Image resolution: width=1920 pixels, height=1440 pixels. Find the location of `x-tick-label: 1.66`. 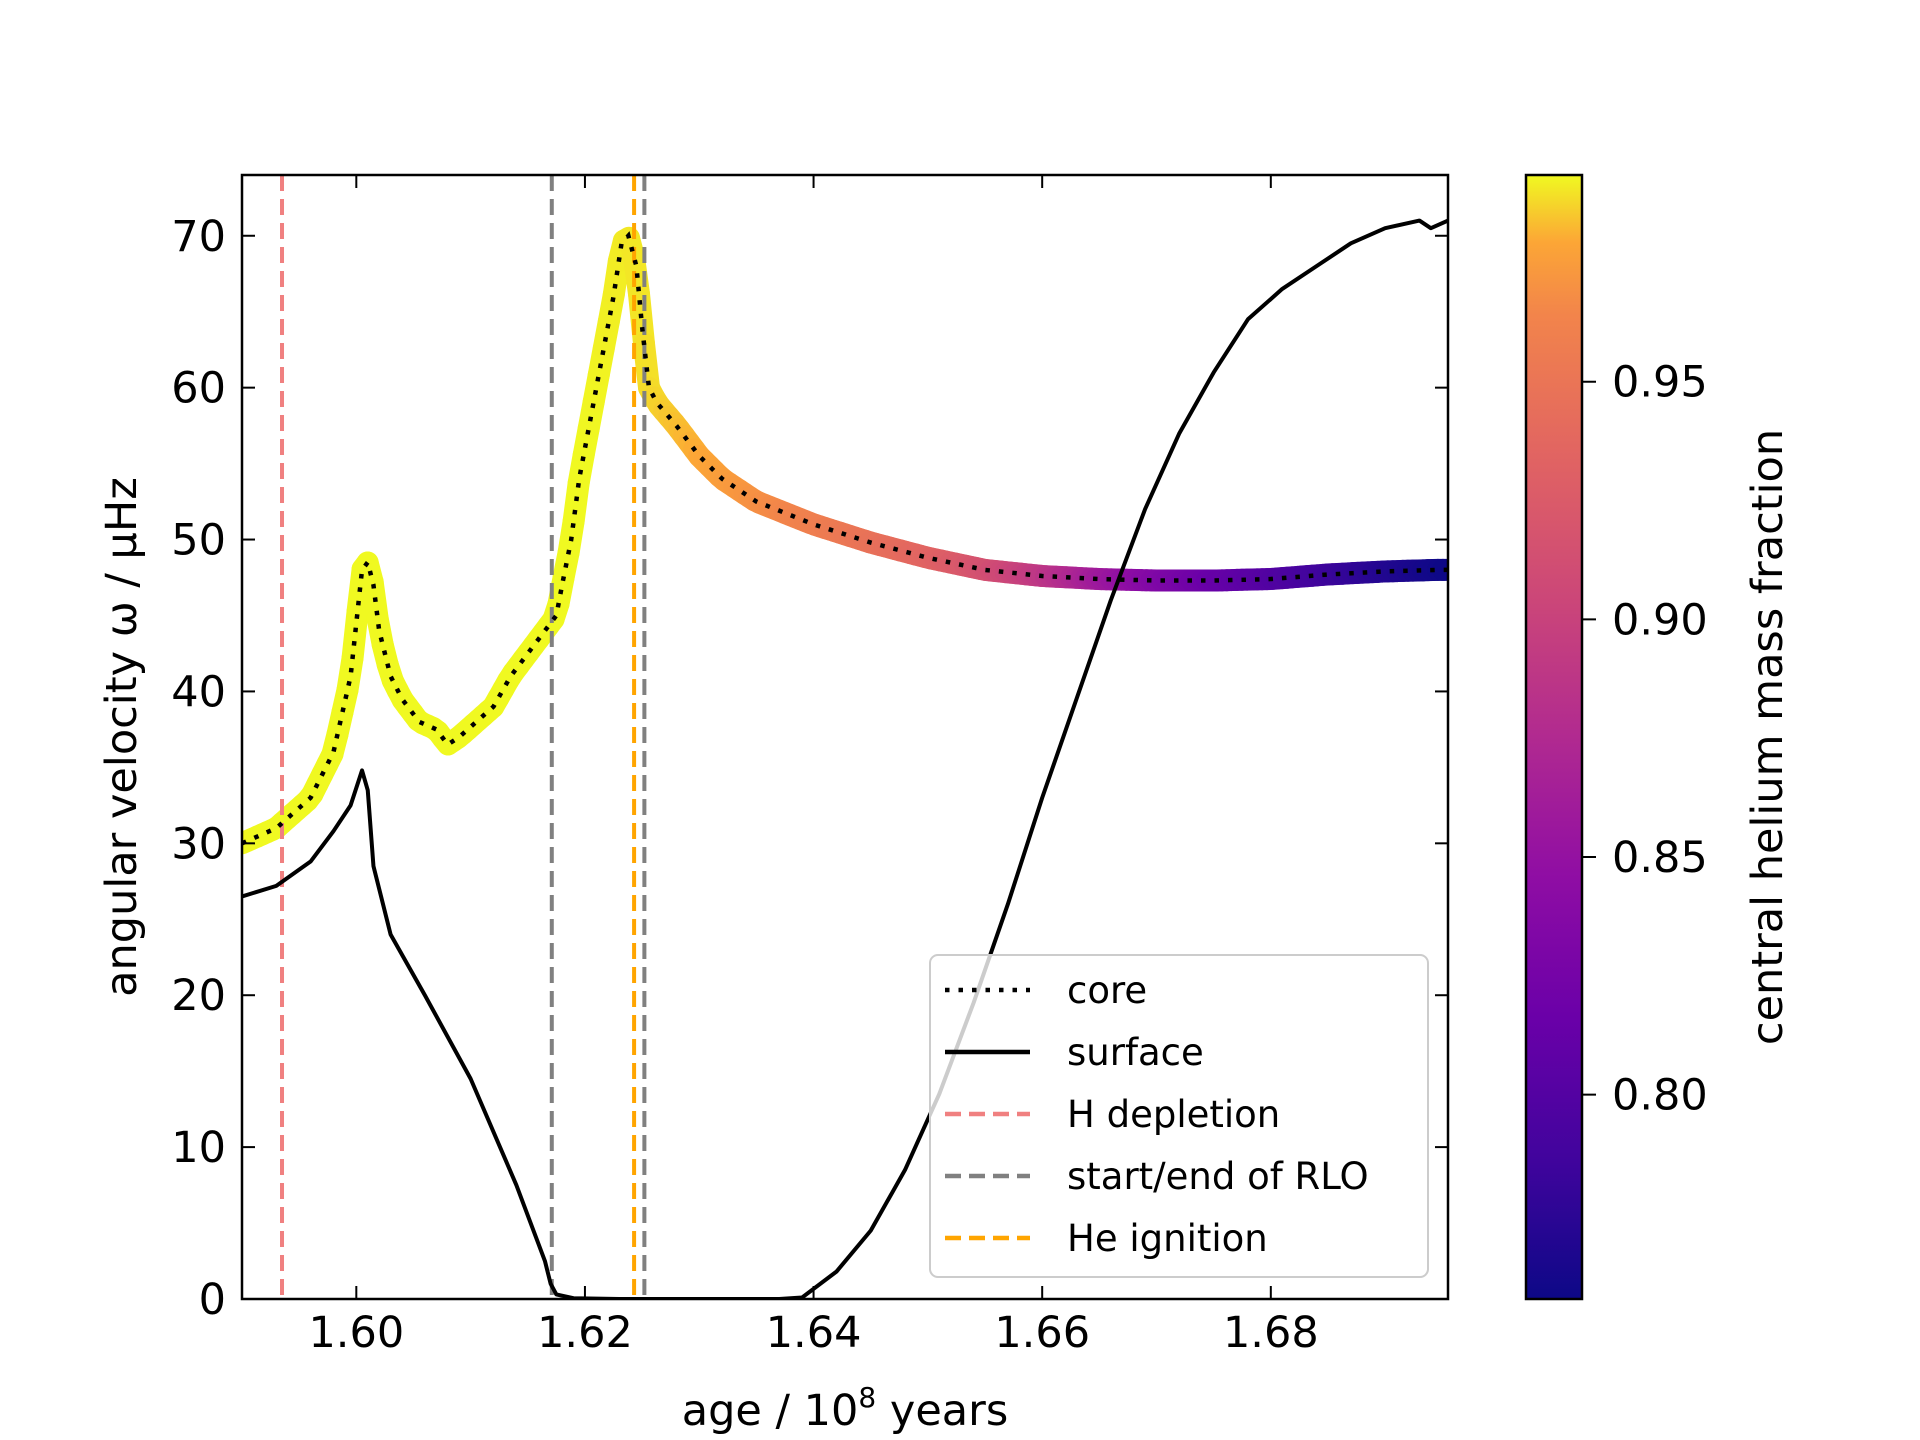

x-tick-label: 1.66 is located at coordinates (1042, 1333).